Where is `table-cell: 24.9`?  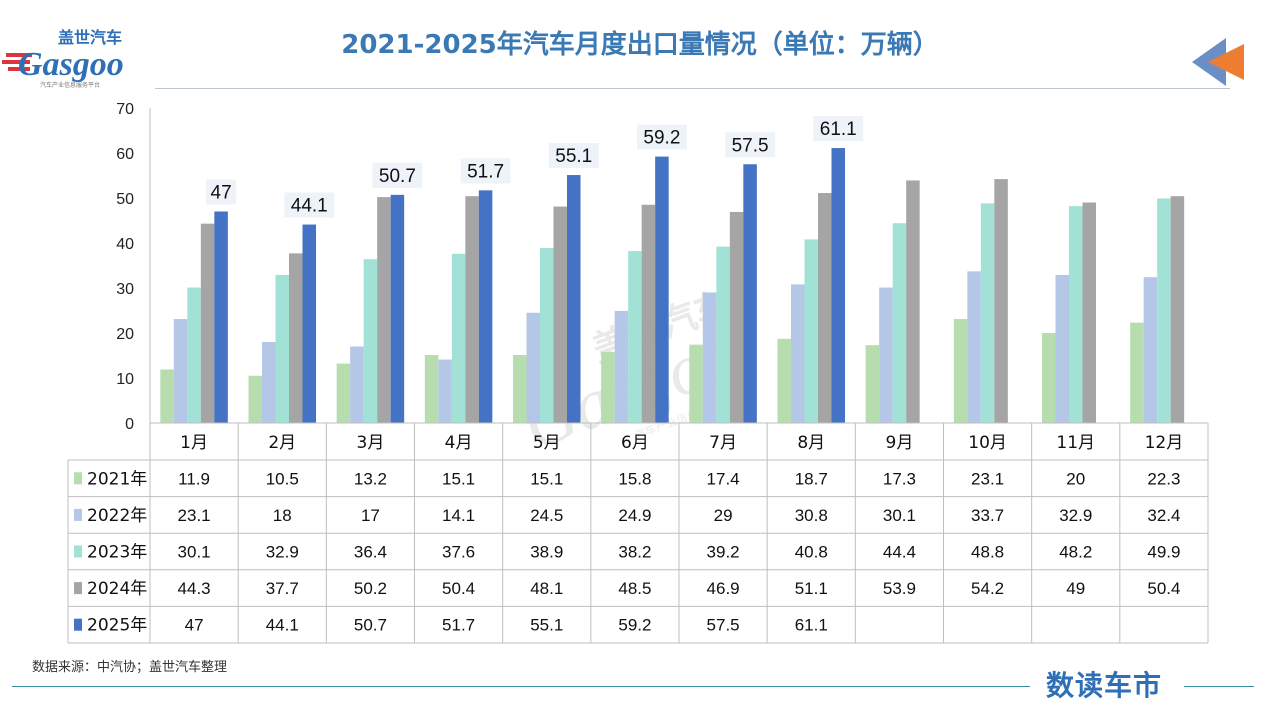 table-cell: 24.9 is located at coordinates (634, 515).